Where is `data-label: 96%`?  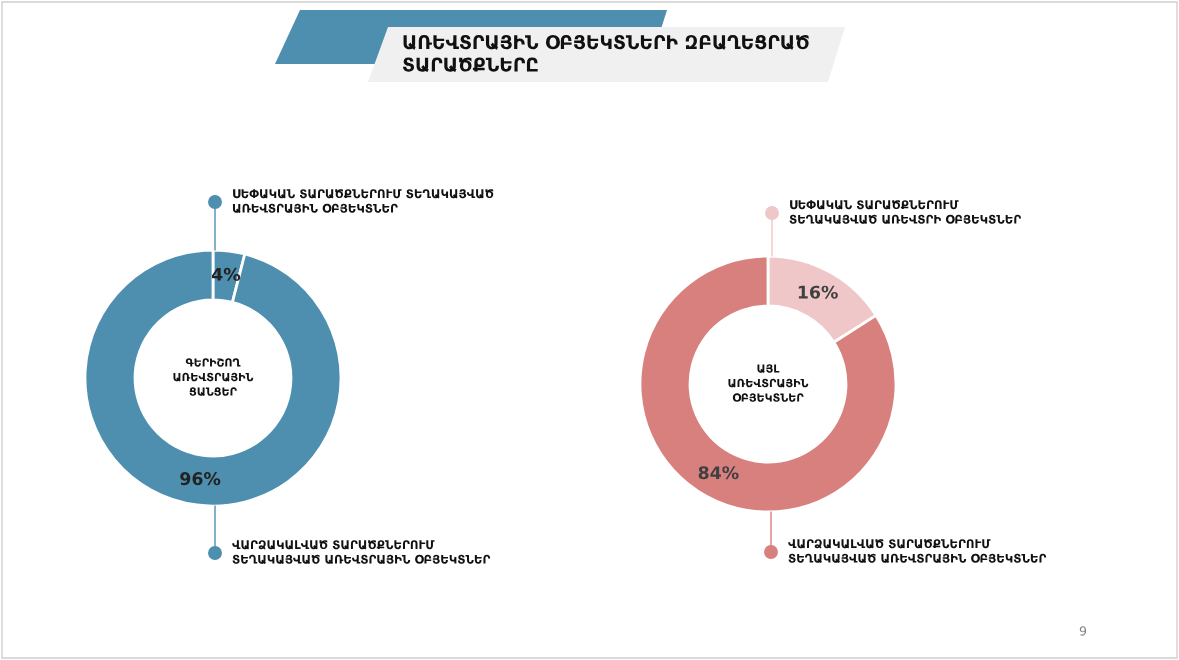 data-label: 96% is located at coordinates (200, 479).